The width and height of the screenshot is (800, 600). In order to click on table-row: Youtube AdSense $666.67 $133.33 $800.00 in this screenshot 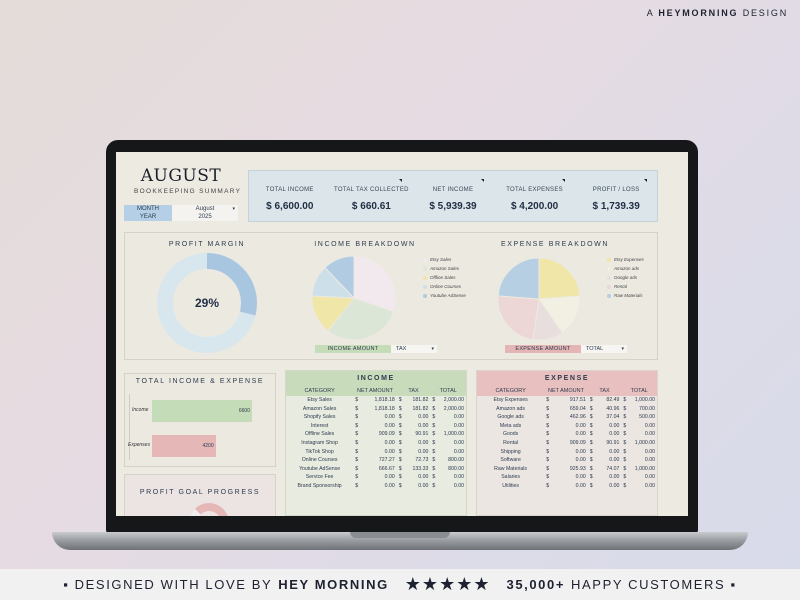, I will do `click(376, 469)`.